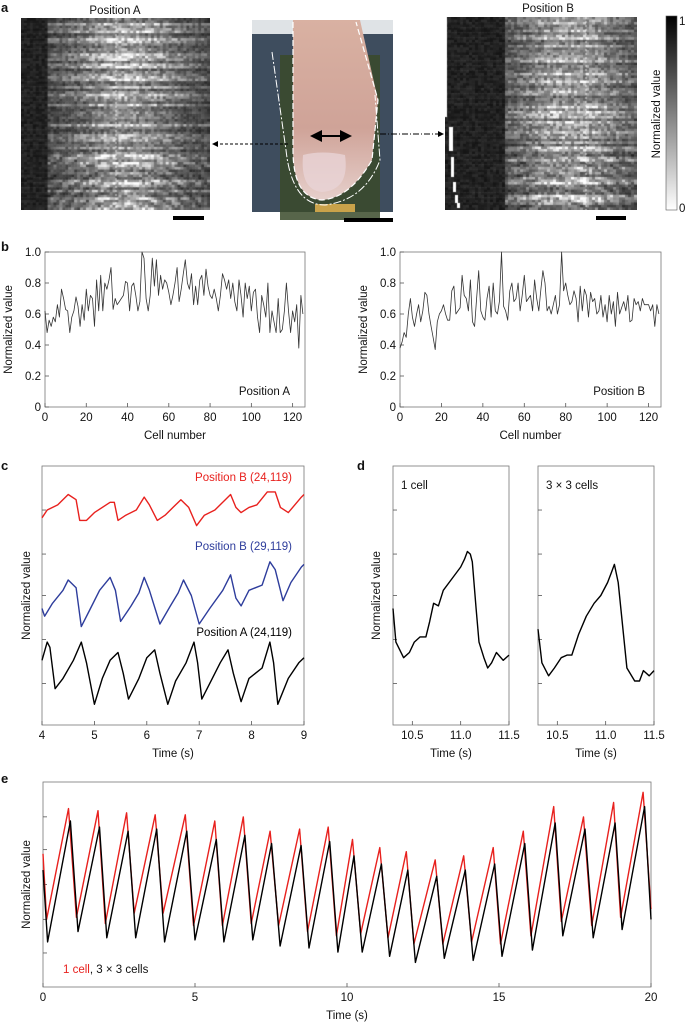  What do you see at coordinates (188, 218) in the screenshot?
I see `scale-bar-a` at bounding box center [188, 218].